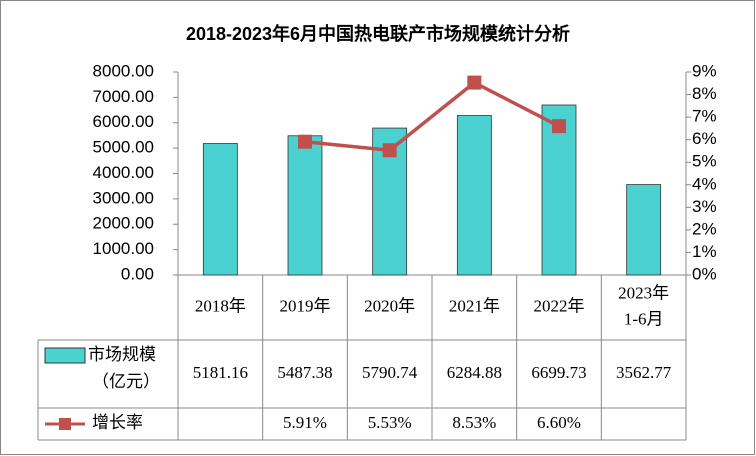  What do you see at coordinates (124, 368) in the screenshot?
I see `legend-label: 市场规模（亿元）` at bounding box center [124, 368].